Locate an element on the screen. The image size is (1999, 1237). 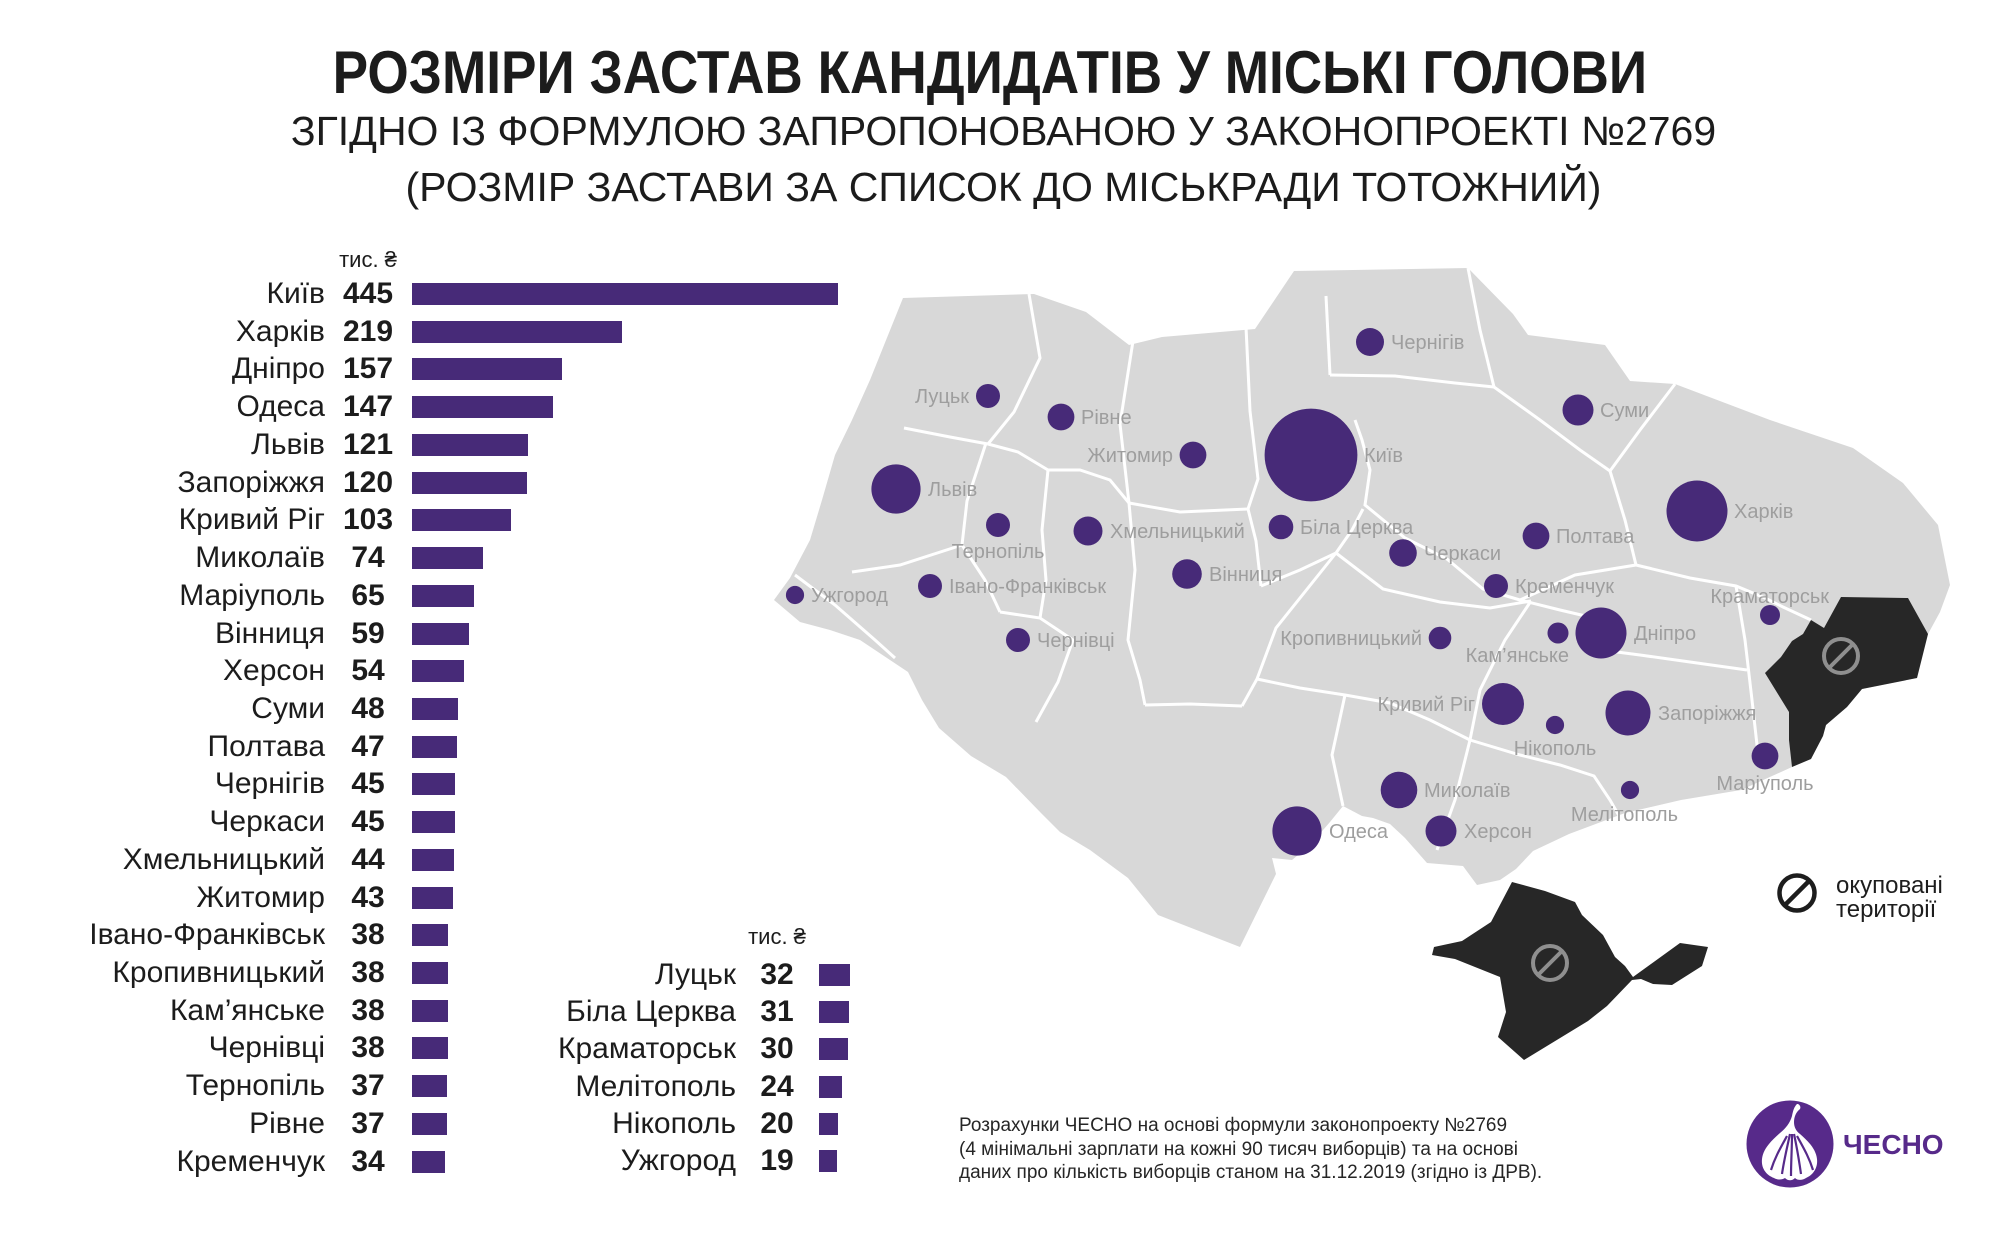
svg-text: Київ is located at coordinates (1383, 456).